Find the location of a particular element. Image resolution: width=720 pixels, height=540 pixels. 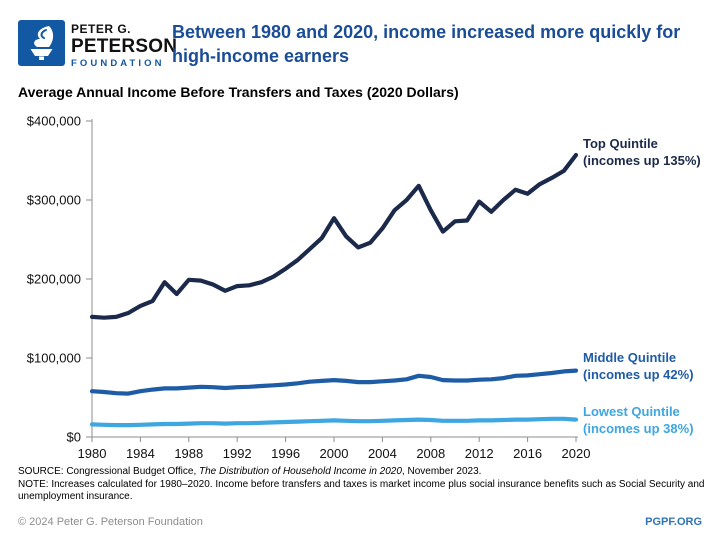

svg-text: 2008 is located at coordinates (430, 453).